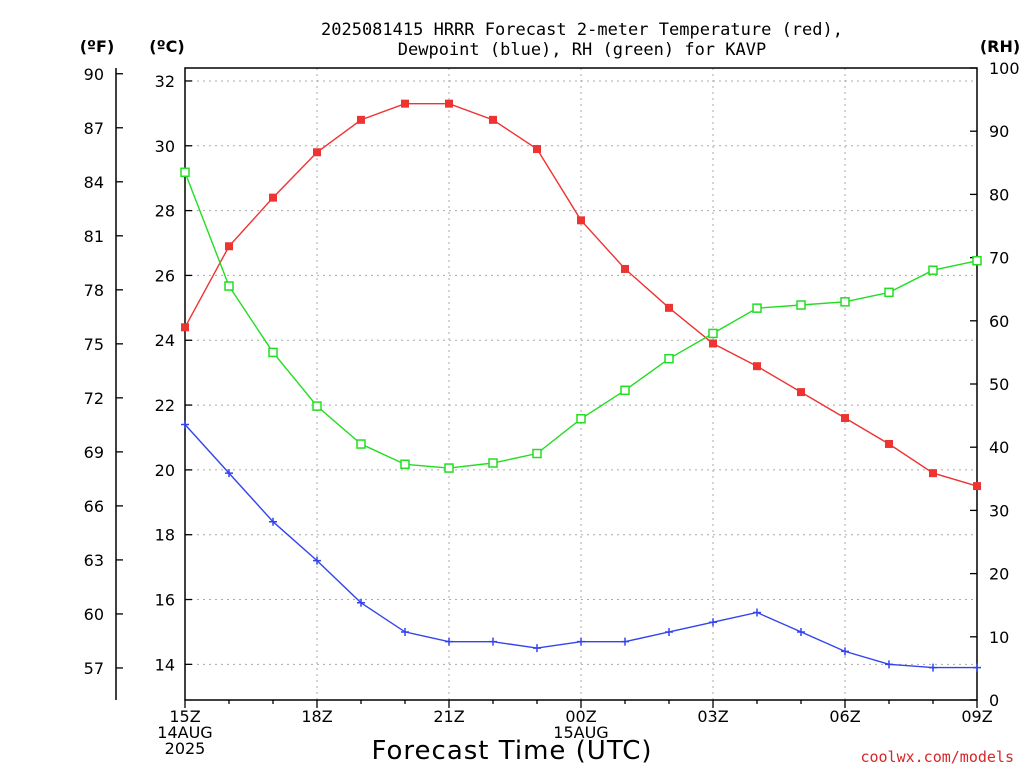  I want to click on fahrenheit-tick-label: 78, so click(94, 290).